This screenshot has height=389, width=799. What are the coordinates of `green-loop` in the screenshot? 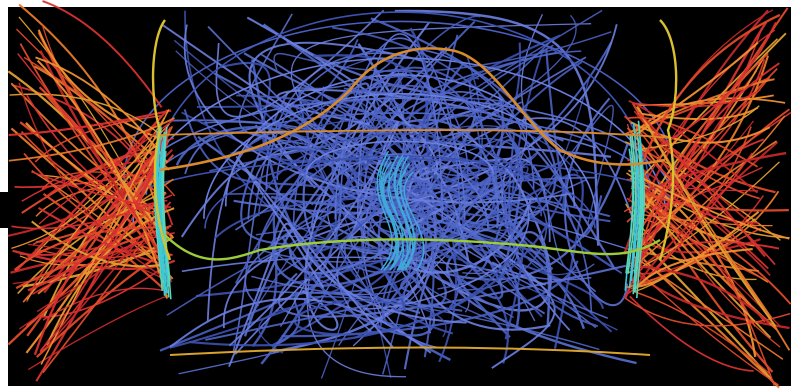 It's located at (412, 247).